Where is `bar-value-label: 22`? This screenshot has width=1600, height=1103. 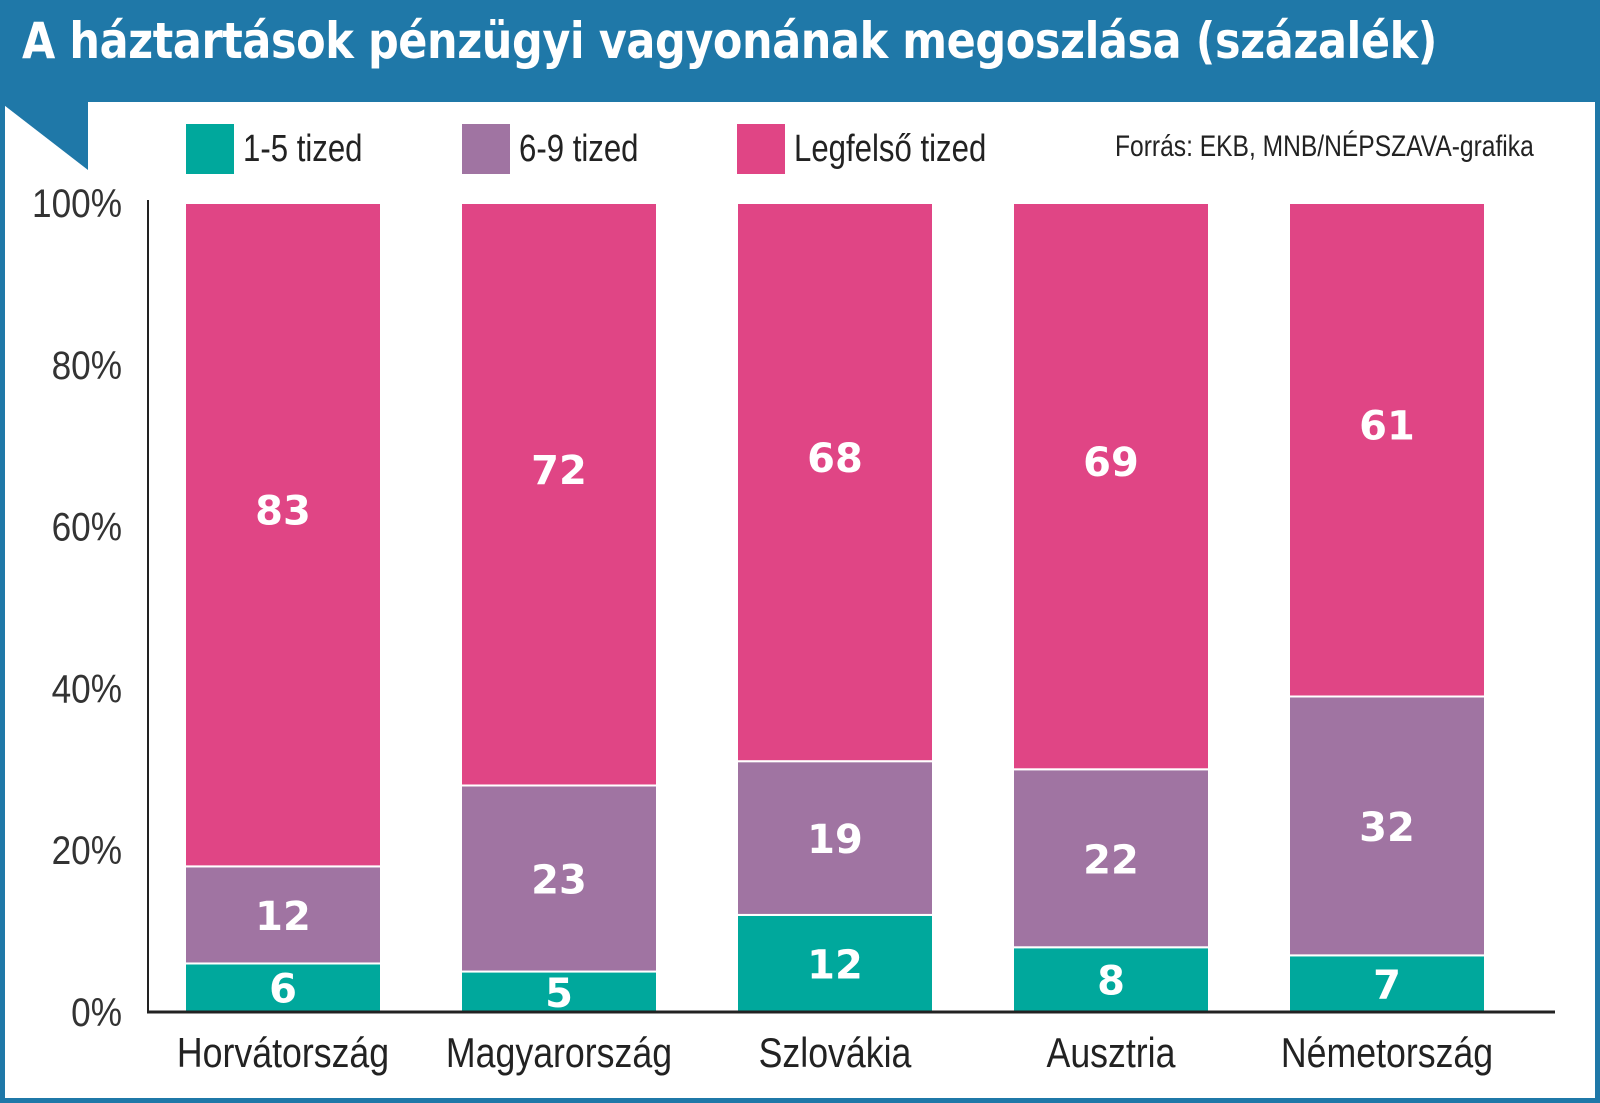
bar-value-label: 22 is located at coordinates (1111, 860).